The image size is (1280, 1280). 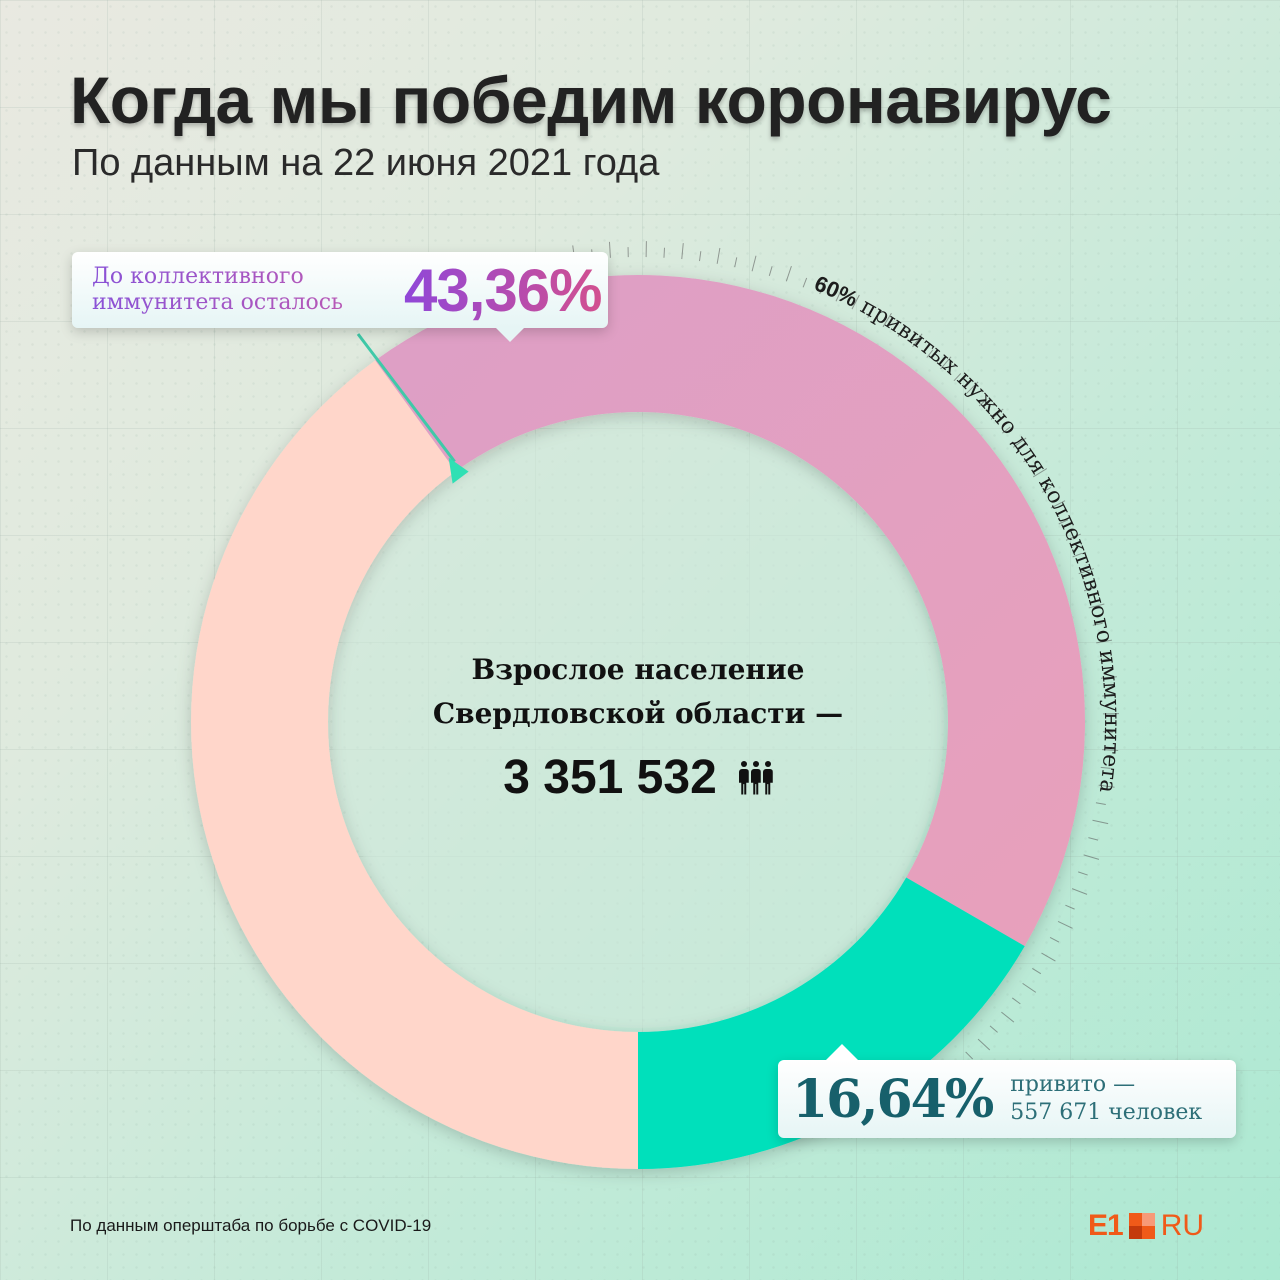 I want to click on callout-remaining-label-line1: До коллективного, so click(x=198, y=276).